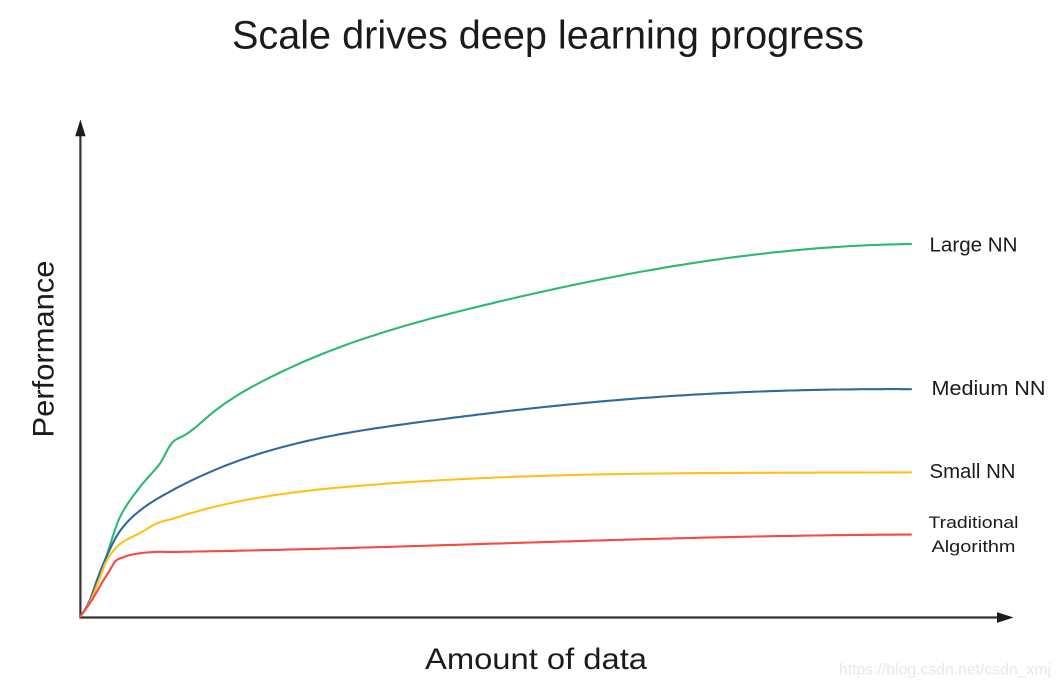 This screenshot has width=1060, height=687. Describe the element at coordinates (945, 669) in the screenshot. I see `svg-text: https://blog.csdn.net/csdn_xmj` at that location.